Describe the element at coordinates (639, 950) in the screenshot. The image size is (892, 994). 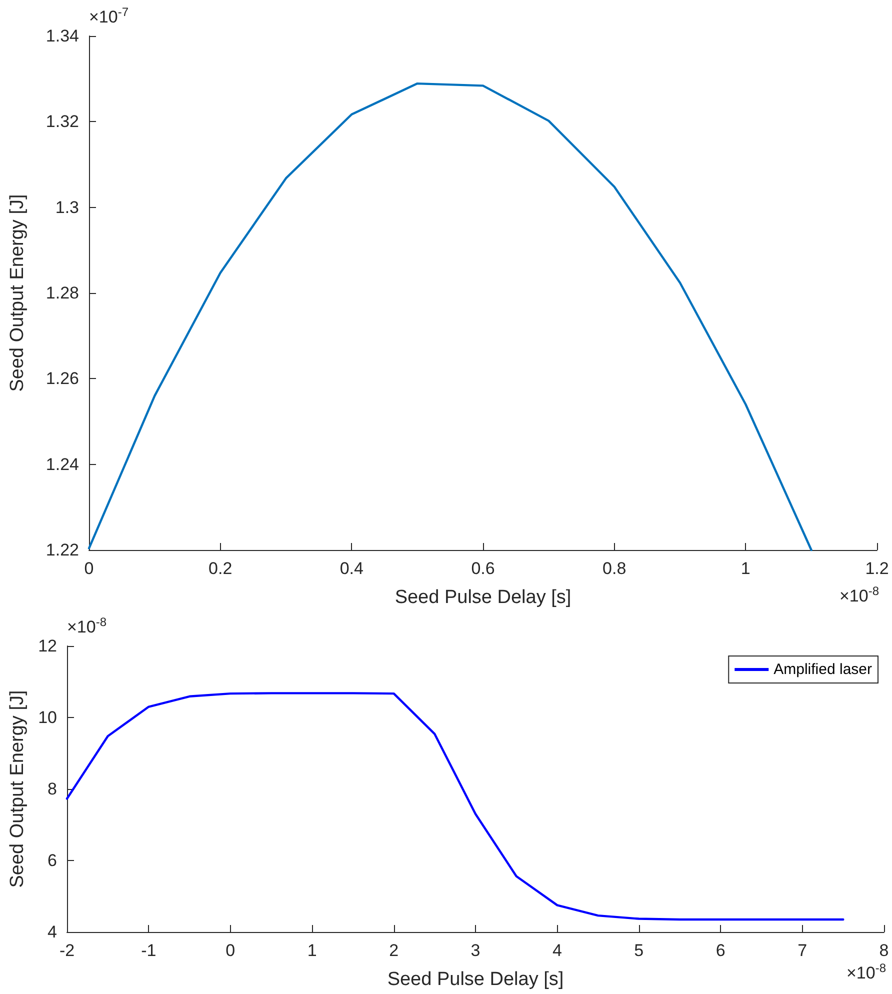
I see `x-tick-label: 5` at that location.